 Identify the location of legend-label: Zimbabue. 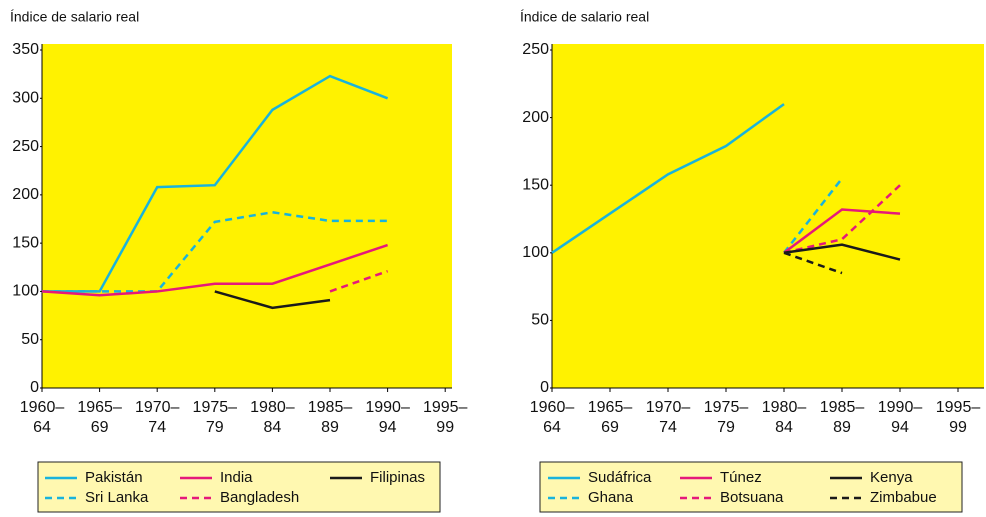
(903, 497).